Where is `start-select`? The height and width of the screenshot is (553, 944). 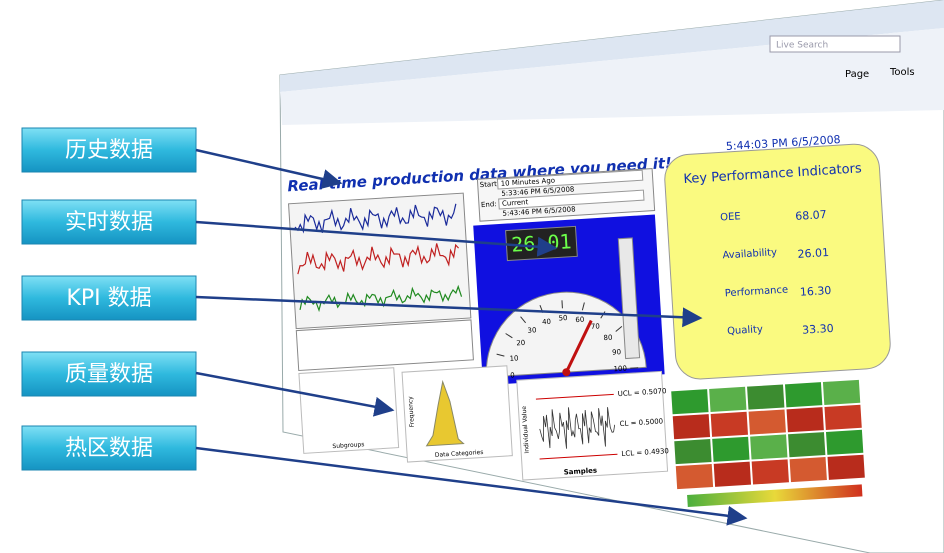
start-select is located at coordinates (570, 179).